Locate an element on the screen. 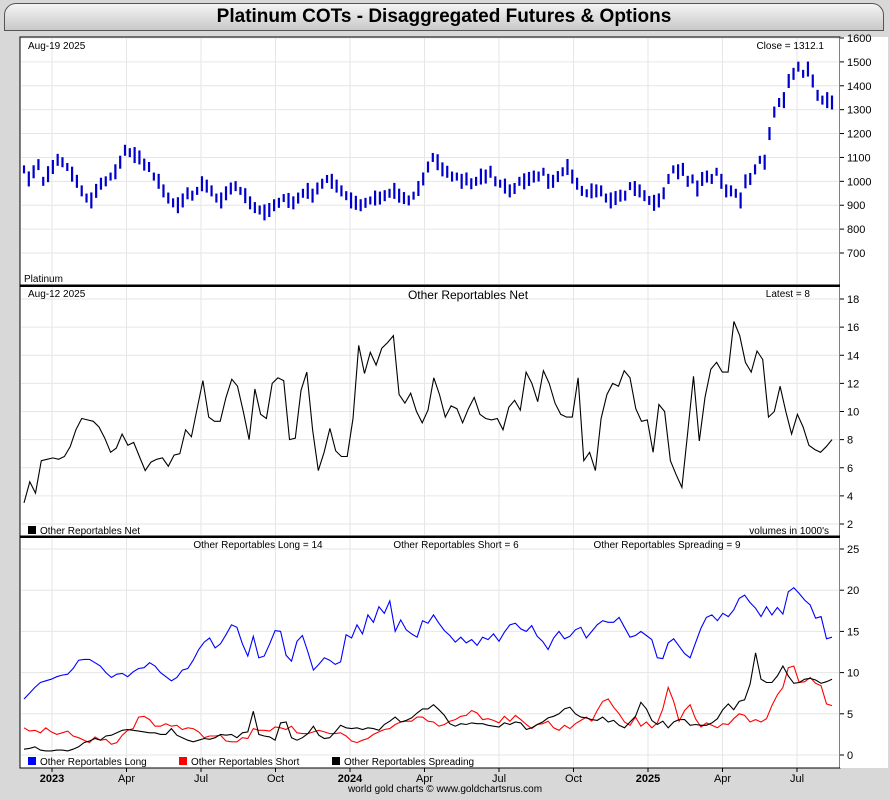 The height and width of the screenshot is (800, 890). legend-swatch-net is located at coordinates (32, 530).